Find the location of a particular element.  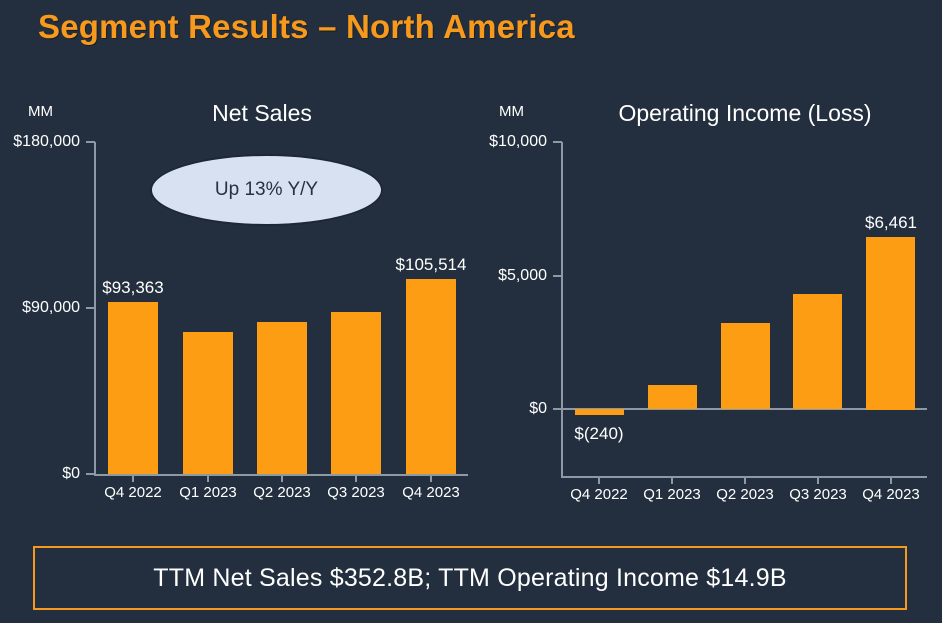

operating-income-bar-q4-2023 is located at coordinates (890, 323).